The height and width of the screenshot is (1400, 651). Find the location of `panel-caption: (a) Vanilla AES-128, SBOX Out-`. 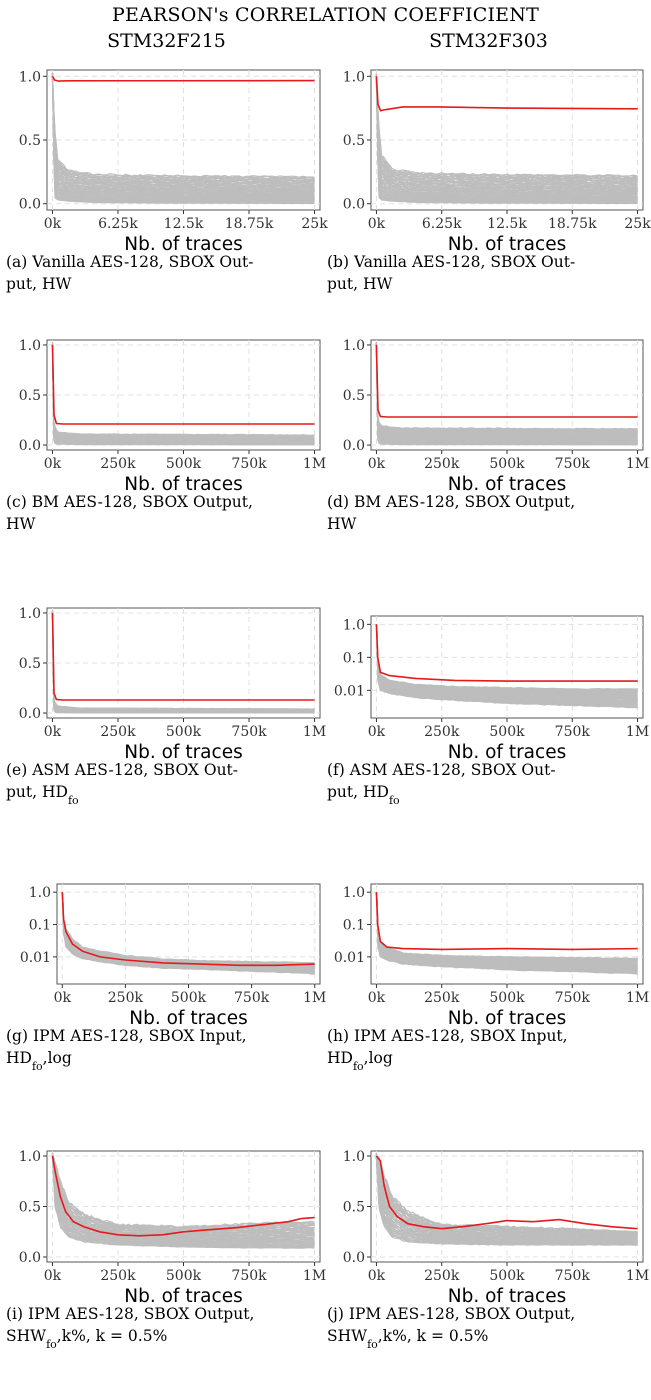

panel-caption: (a) Vanilla AES-128, SBOX Out- is located at coordinates (130, 262).